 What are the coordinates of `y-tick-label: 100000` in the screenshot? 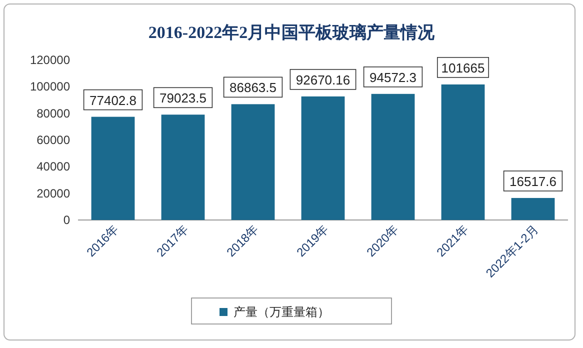 It's located at (50, 87).